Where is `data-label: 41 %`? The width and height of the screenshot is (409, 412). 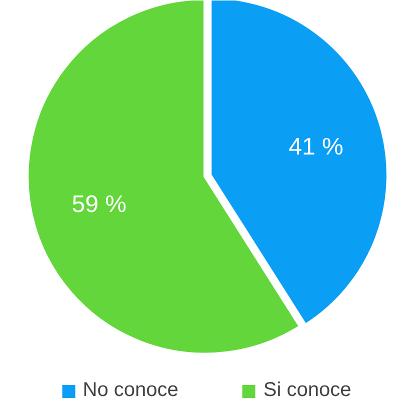 data-label: 41 % is located at coordinates (316, 146).